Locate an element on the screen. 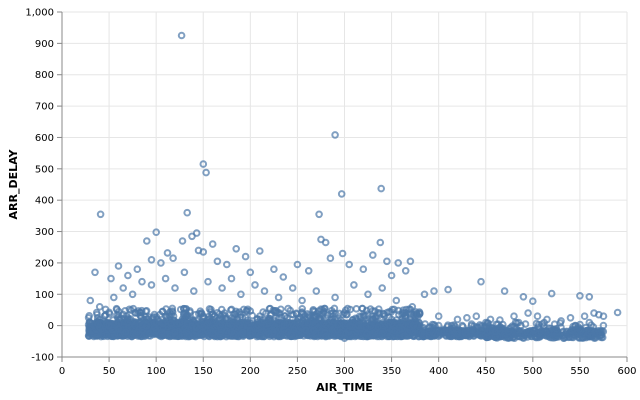  x-tick-label: 550 is located at coordinates (579, 371).